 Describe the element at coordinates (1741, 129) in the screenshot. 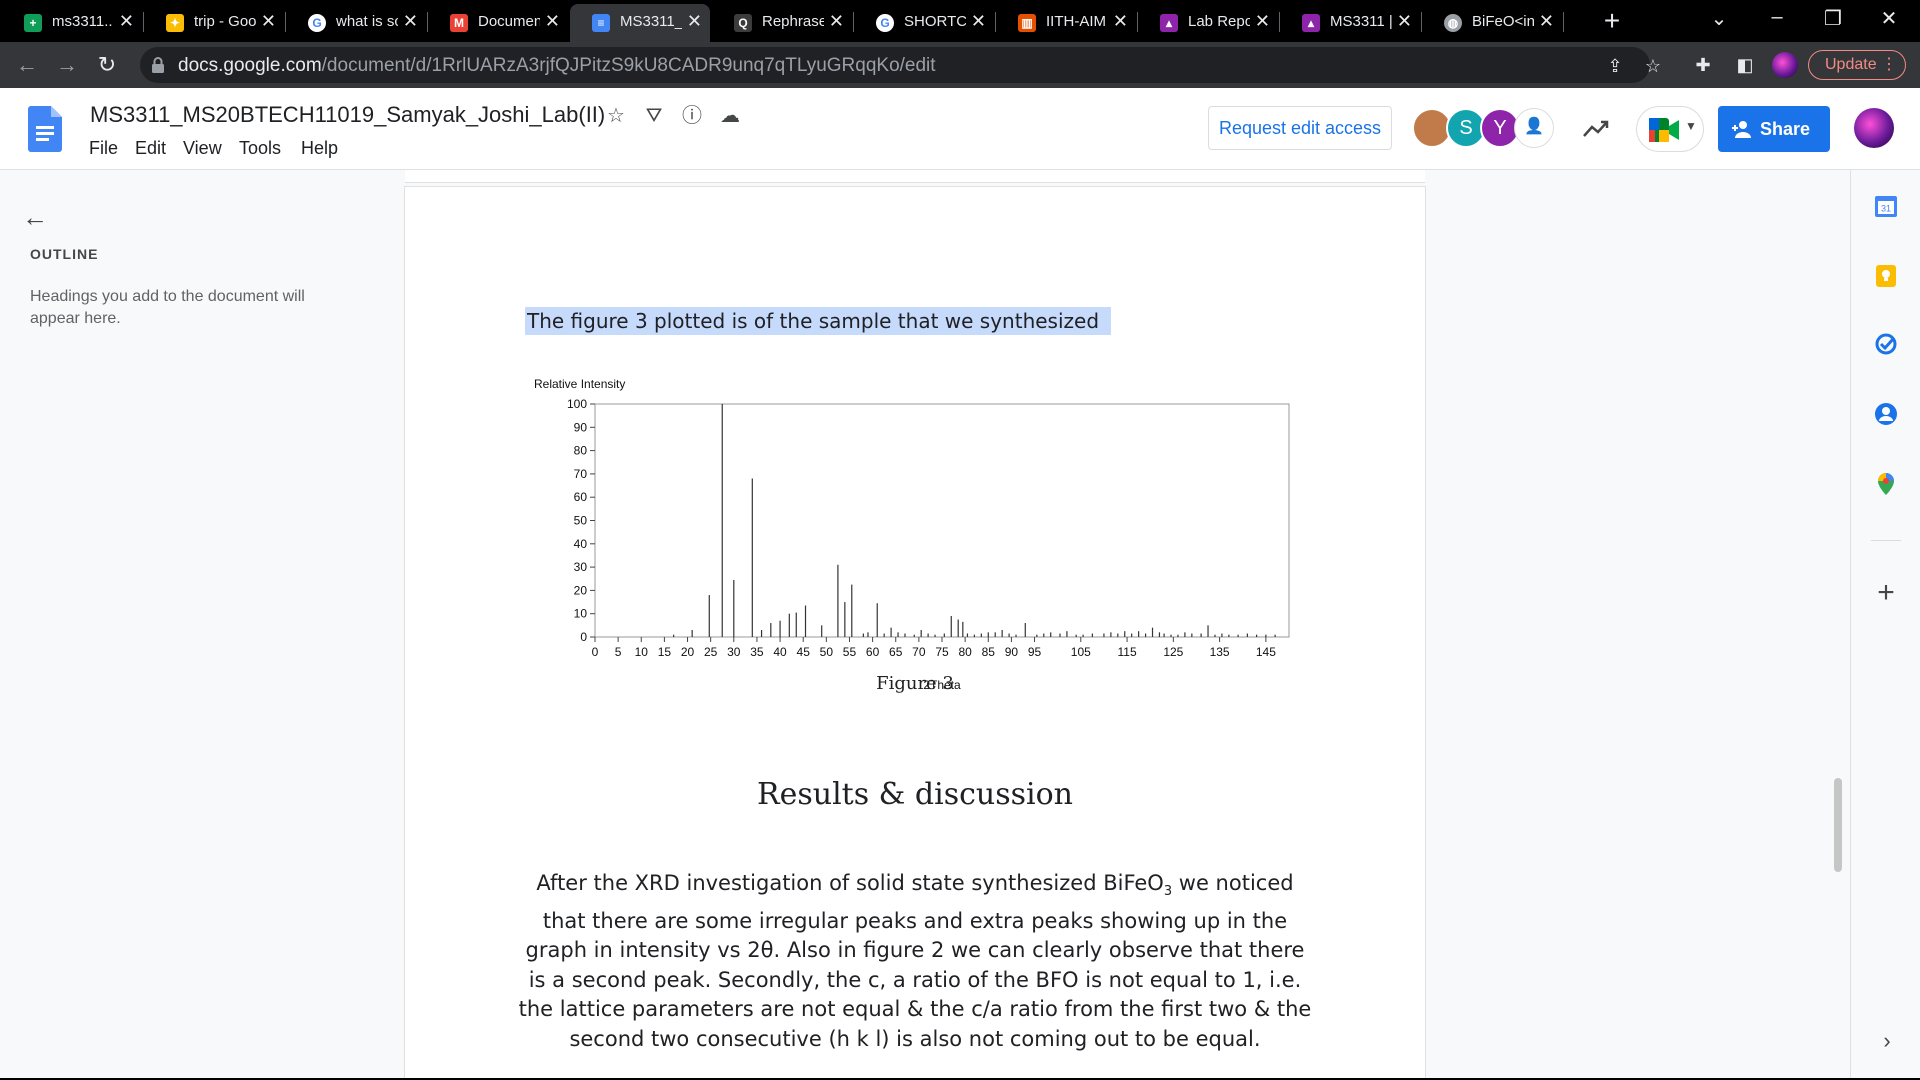

I see `person-add-icon` at that location.